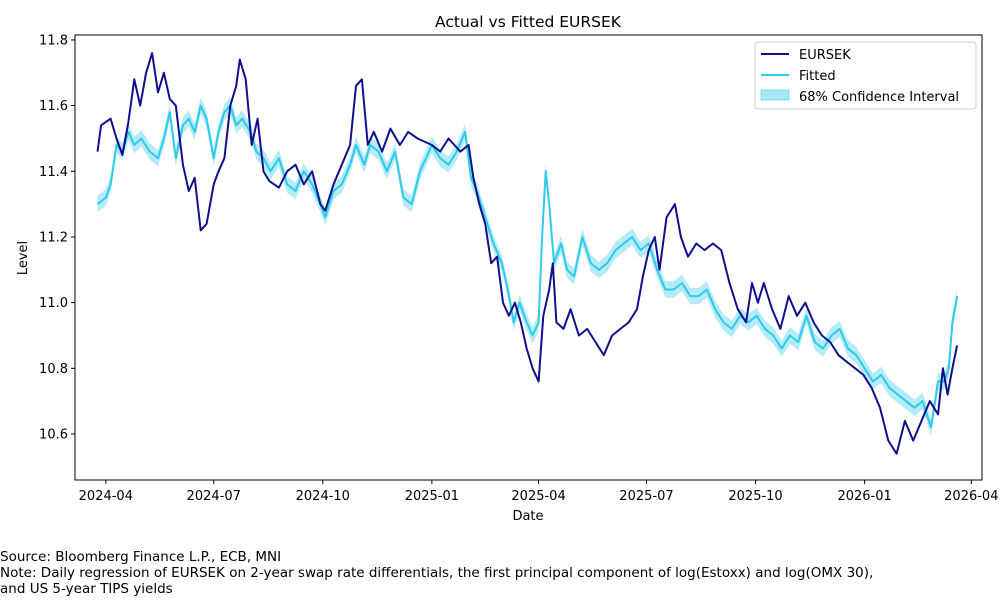  Describe the element at coordinates (538, 496) in the screenshot. I see `x-tick-label: 2025-04` at that location.